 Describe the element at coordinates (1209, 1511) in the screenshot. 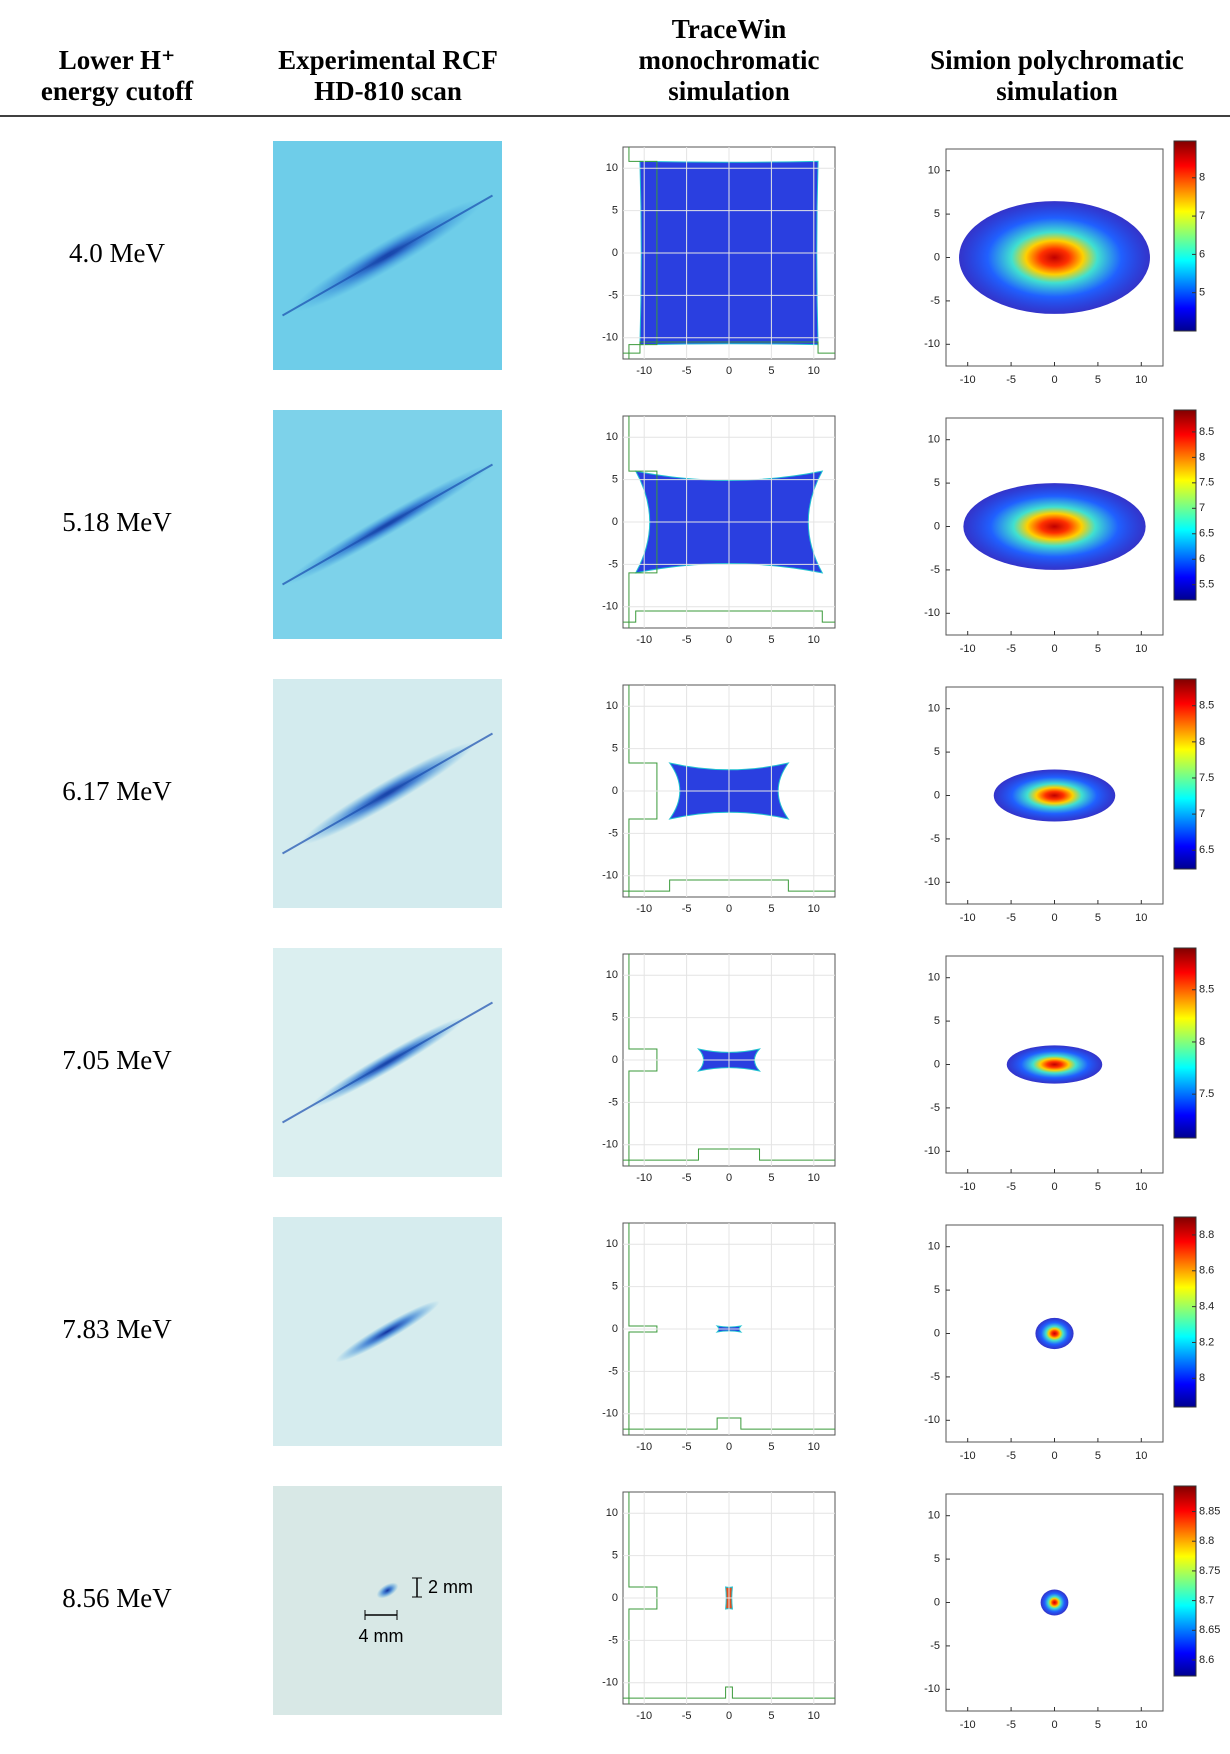

I see `colorbar-tick-label: 8.85` at that location.